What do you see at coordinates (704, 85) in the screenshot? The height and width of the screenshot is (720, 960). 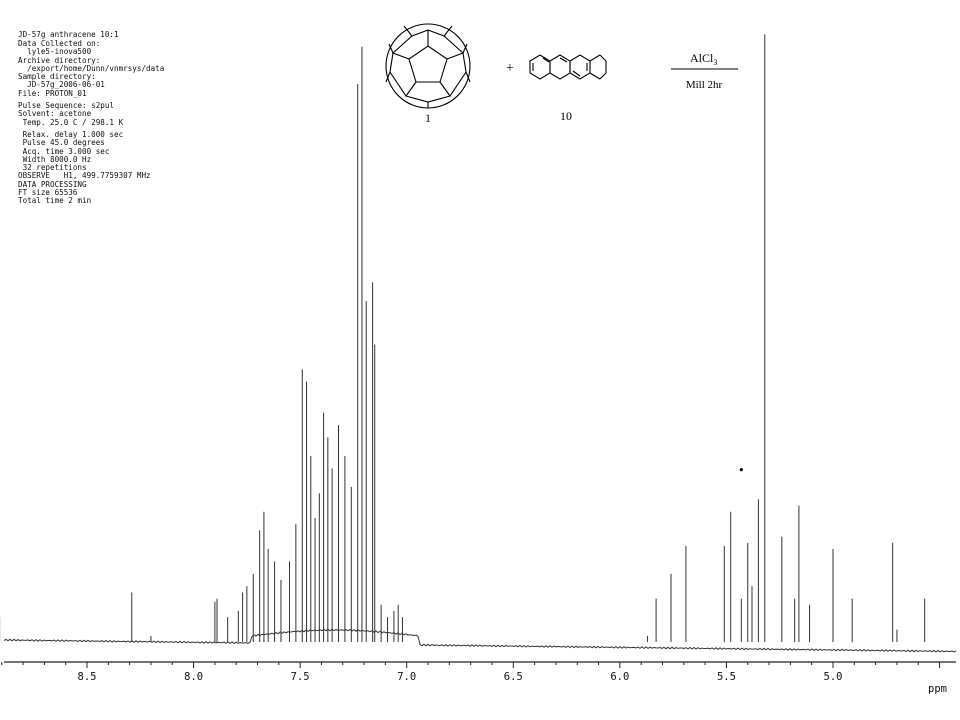 I see `condition-label: Mill 2hr` at bounding box center [704, 85].